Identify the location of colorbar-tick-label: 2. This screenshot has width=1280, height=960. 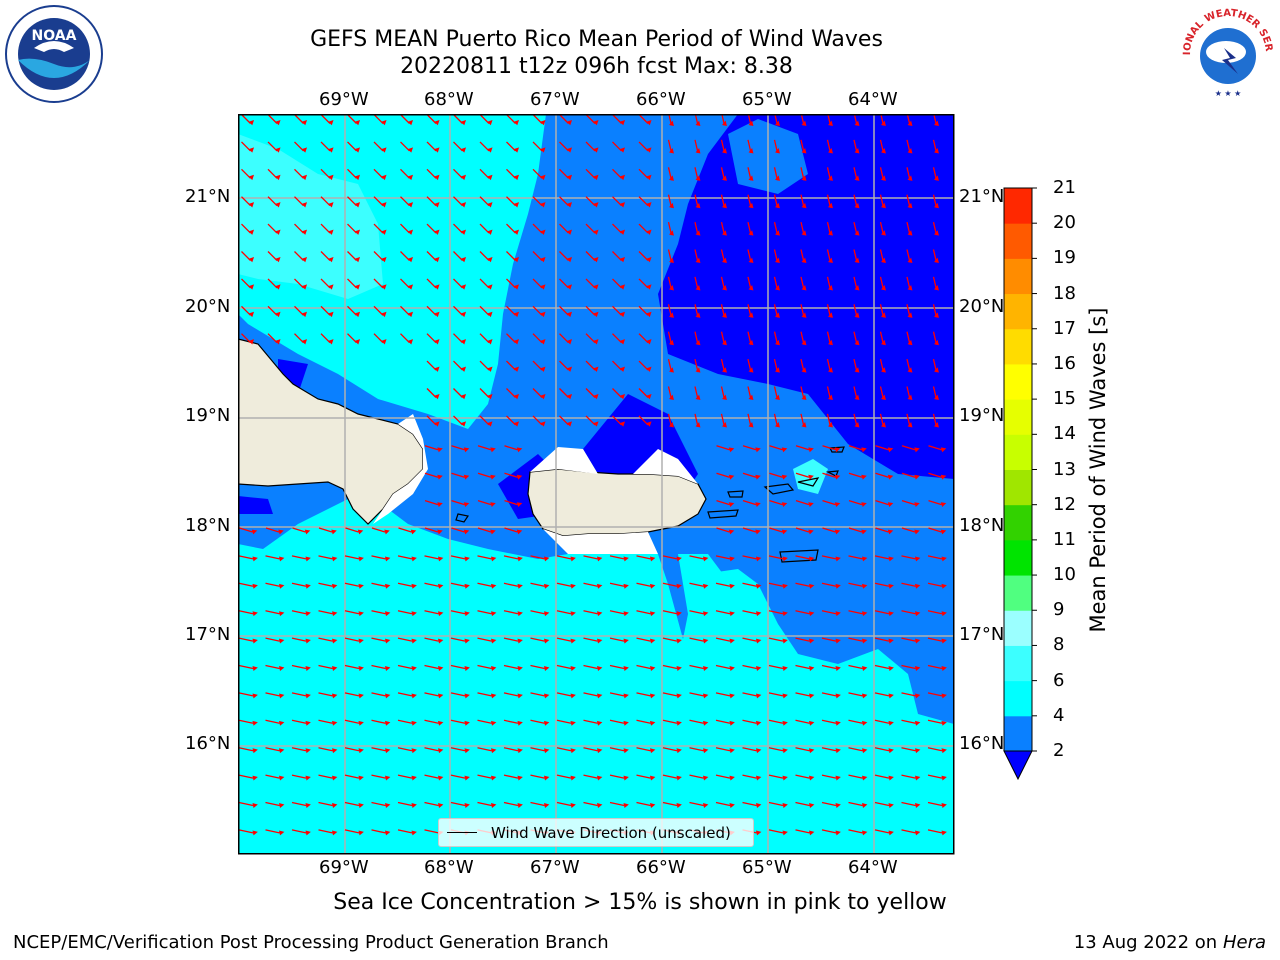
(1059, 750).